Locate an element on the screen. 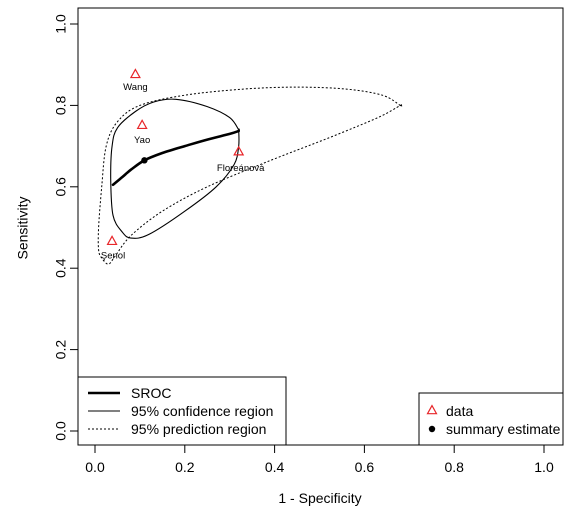 The height and width of the screenshot is (515, 566). y-tick-label: 0.6 is located at coordinates (61, 187).